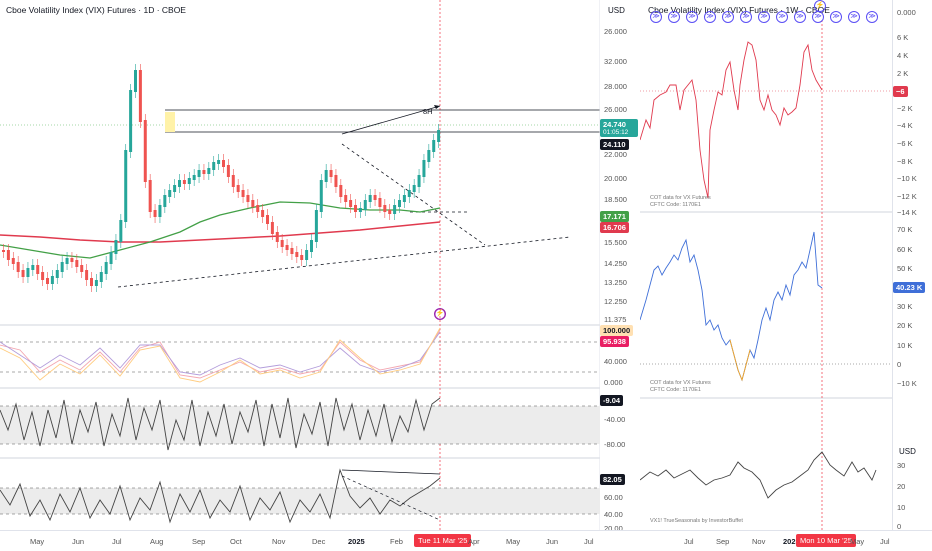 This screenshot has width=932, height=551. I want to click on seasonals-note: VX1! TrueSeasonals by InvestorBuffet, so click(696, 521).